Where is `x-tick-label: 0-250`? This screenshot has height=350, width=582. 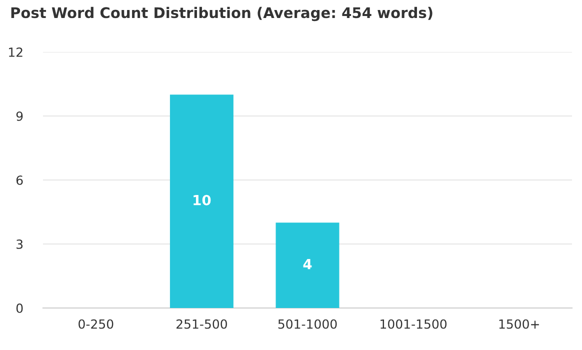
x-tick-label: 0-250 is located at coordinates (96, 324).